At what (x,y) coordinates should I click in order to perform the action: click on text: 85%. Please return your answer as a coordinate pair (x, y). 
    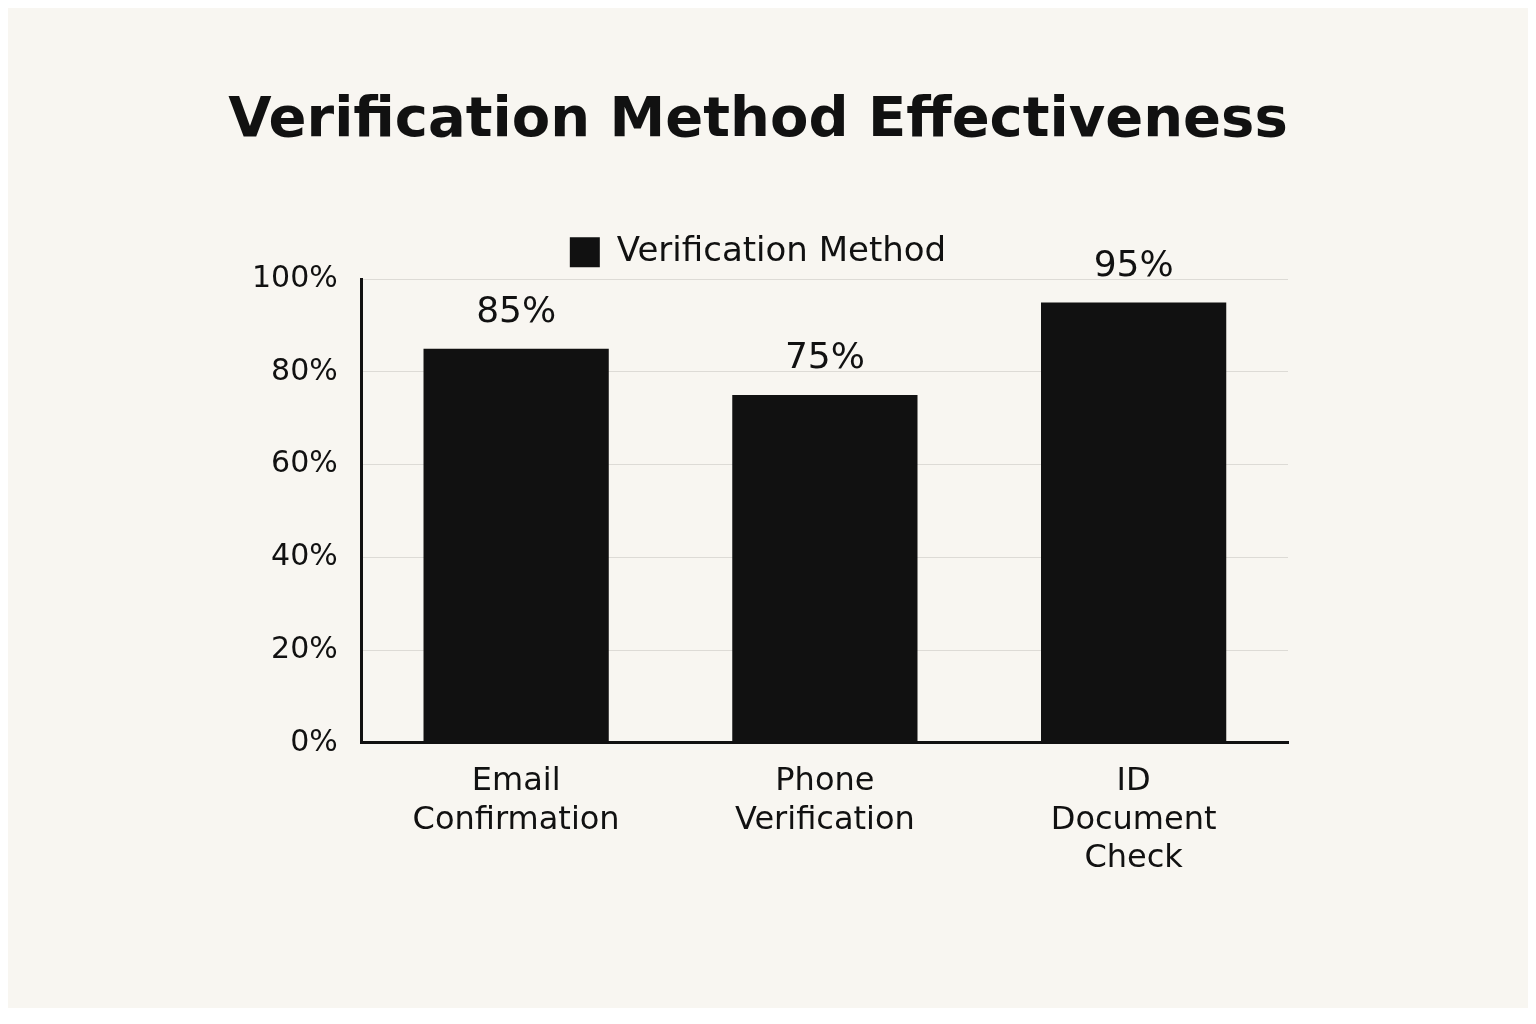
    Looking at the image, I should click on (516, 310).